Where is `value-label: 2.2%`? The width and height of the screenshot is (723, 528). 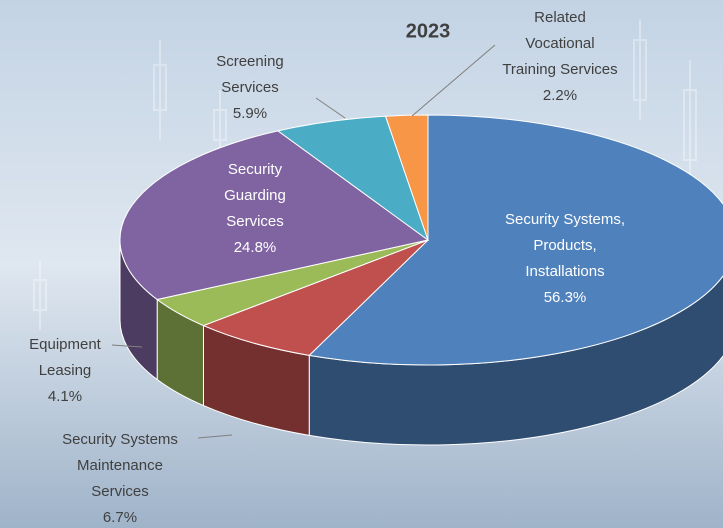
value-label: 2.2% is located at coordinates (560, 95).